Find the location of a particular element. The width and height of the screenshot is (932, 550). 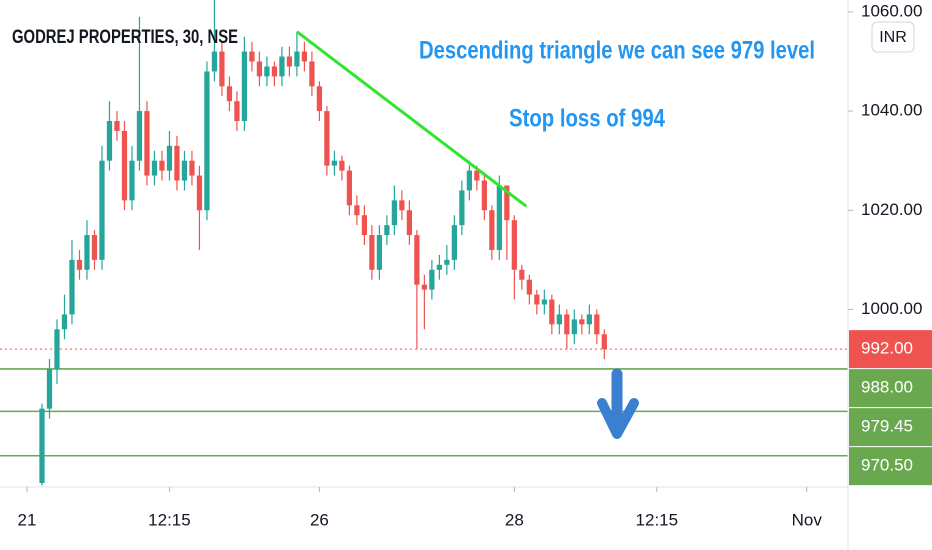

currency-button: INR is located at coordinates (893, 37).